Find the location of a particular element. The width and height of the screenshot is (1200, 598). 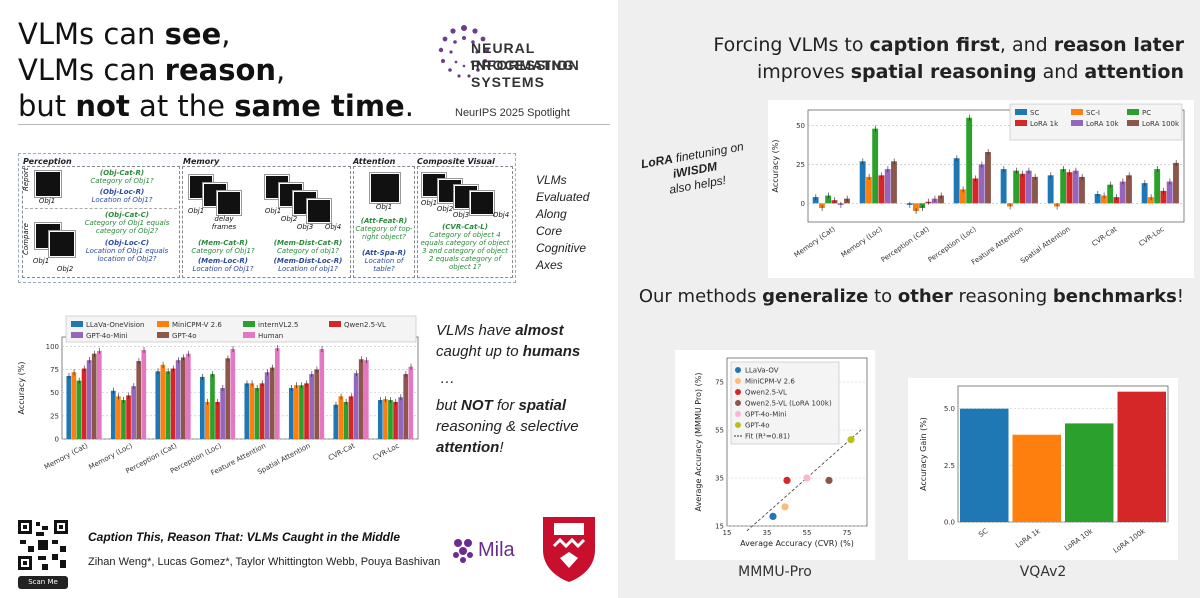

mmmu-caption: MMMU-Pro is located at coordinates (775, 572).